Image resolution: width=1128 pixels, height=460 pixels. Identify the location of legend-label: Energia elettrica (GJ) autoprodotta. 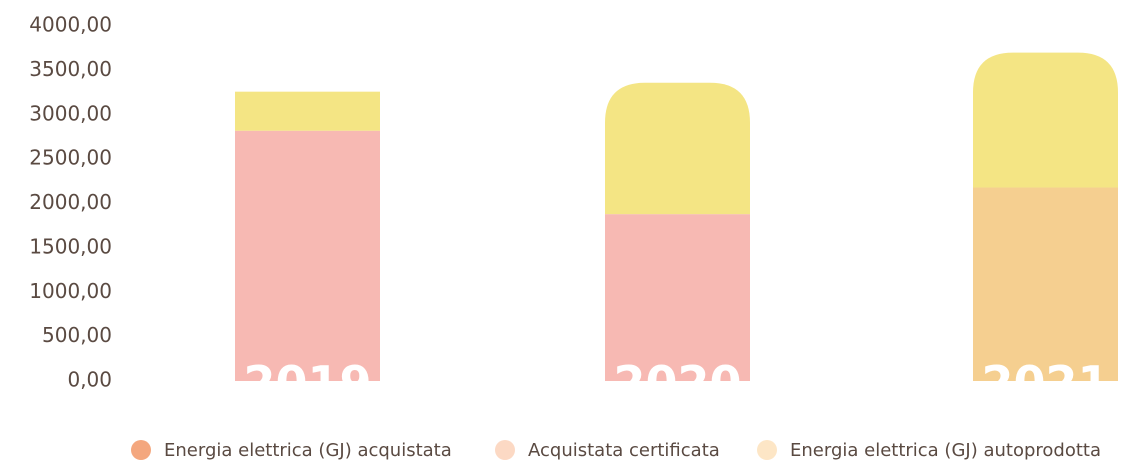
(945, 450).